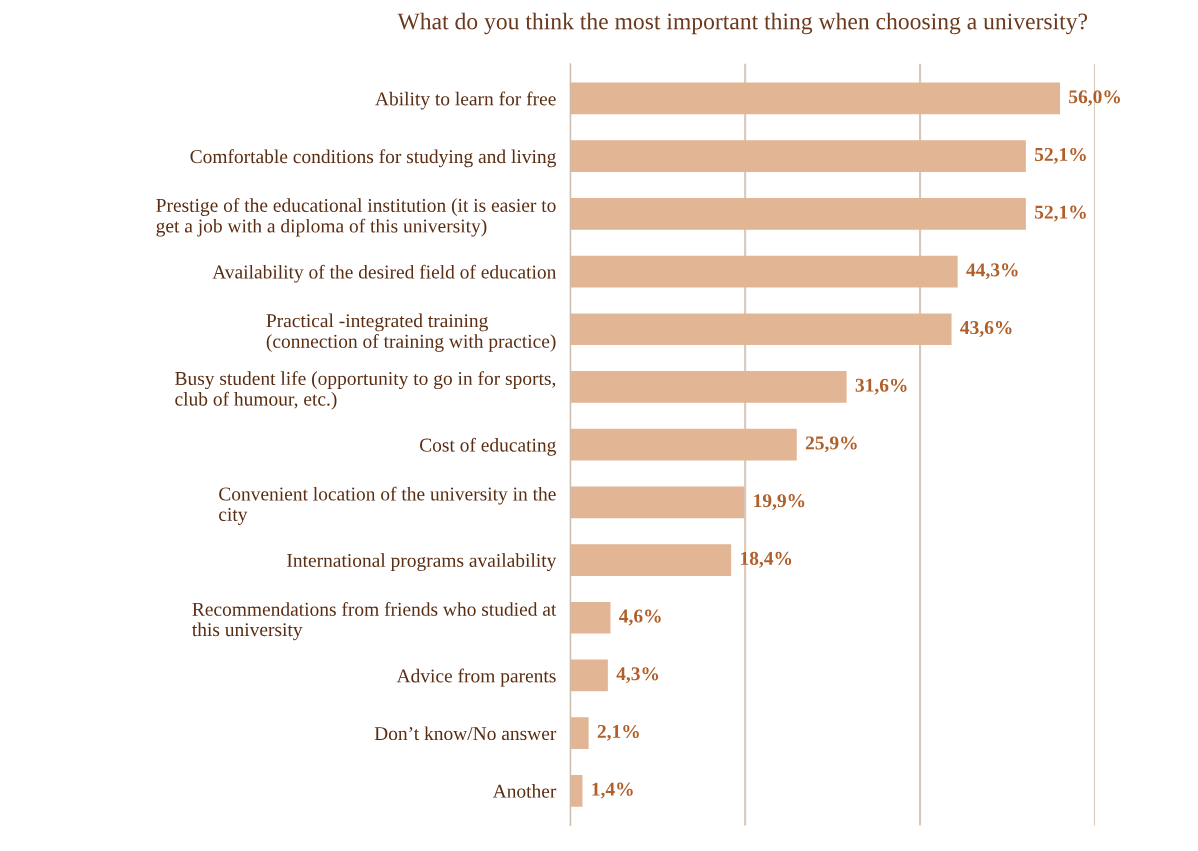 The height and width of the screenshot is (851, 1198). Describe the element at coordinates (356, 217) in the screenshot. I see `y-tick-label: Prestige of the educational institution (it is easier to get a job with a diploma of this university)` at that location.